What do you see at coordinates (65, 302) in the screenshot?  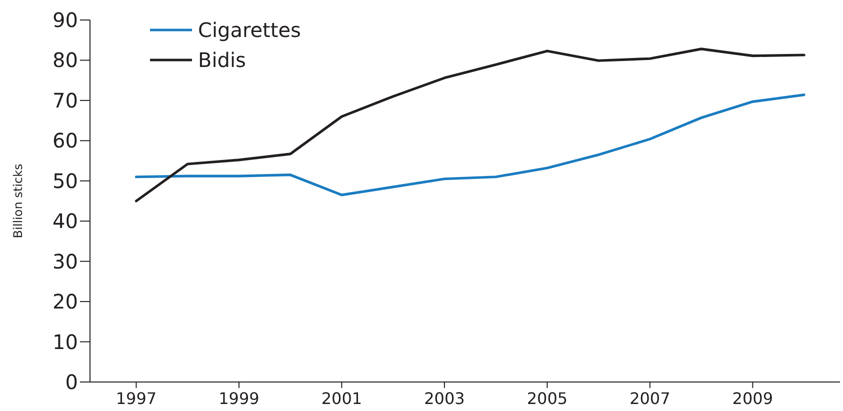 I see `y-tick-label: 20` at bounding box center [65, 302].